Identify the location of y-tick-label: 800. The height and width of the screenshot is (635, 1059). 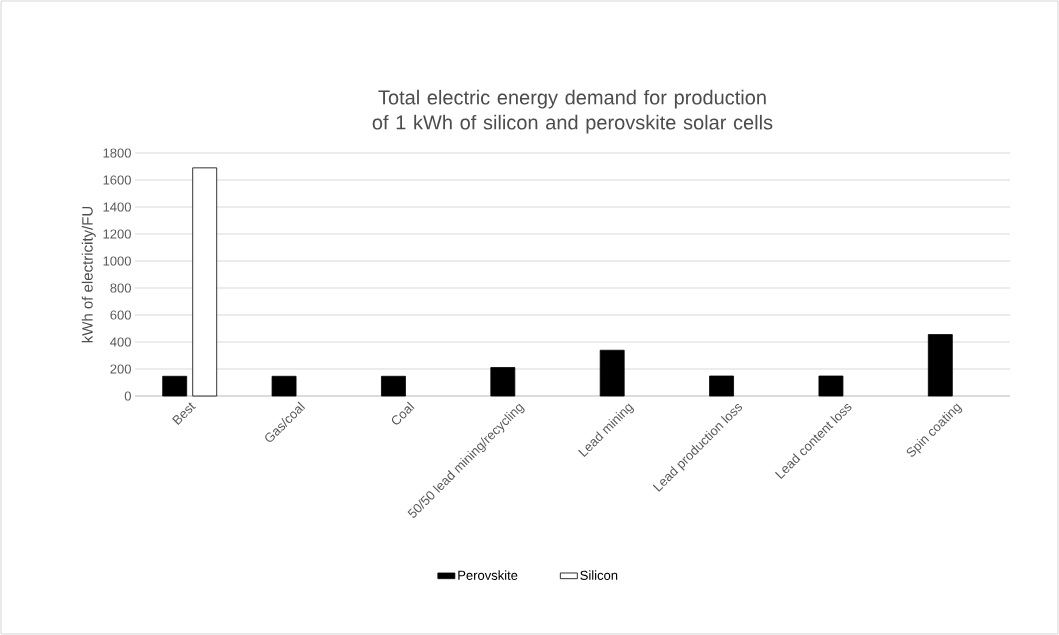
(120, 288).